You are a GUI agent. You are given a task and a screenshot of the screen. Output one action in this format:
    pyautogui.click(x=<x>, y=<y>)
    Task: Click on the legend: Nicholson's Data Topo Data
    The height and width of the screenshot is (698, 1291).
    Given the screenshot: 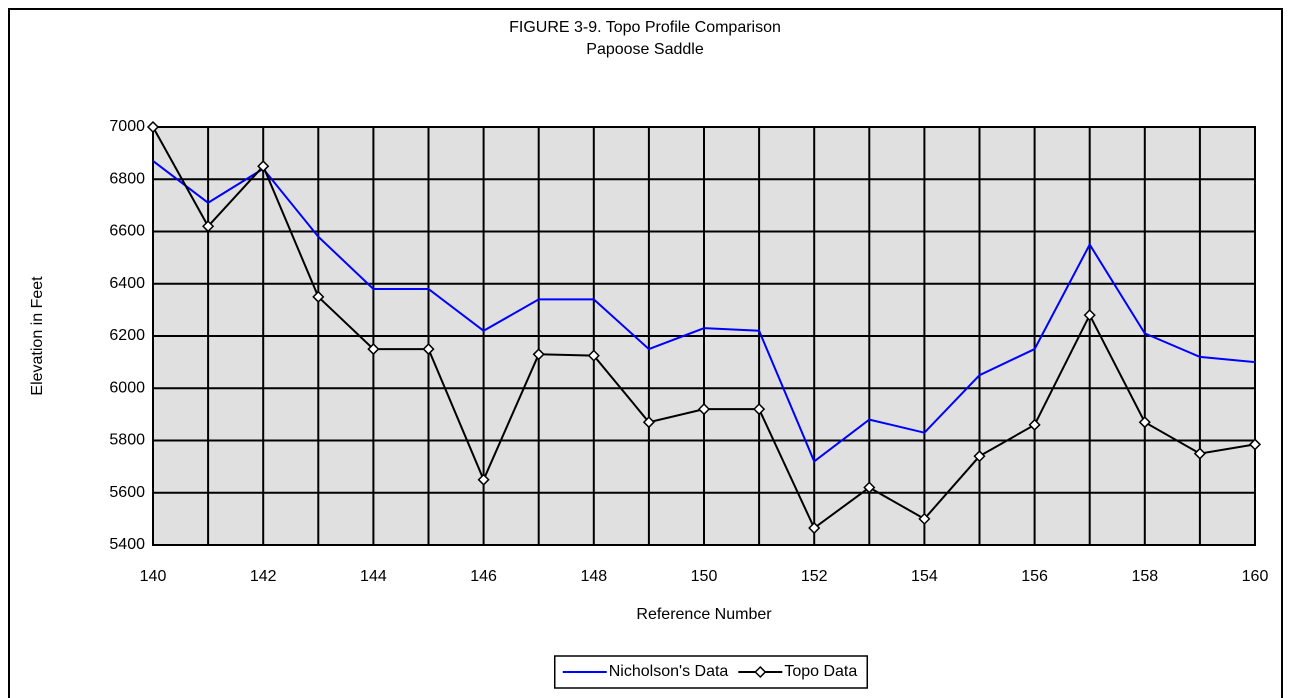 What is the action you would take?
    pyautogui.click(x=711, y=672)
    